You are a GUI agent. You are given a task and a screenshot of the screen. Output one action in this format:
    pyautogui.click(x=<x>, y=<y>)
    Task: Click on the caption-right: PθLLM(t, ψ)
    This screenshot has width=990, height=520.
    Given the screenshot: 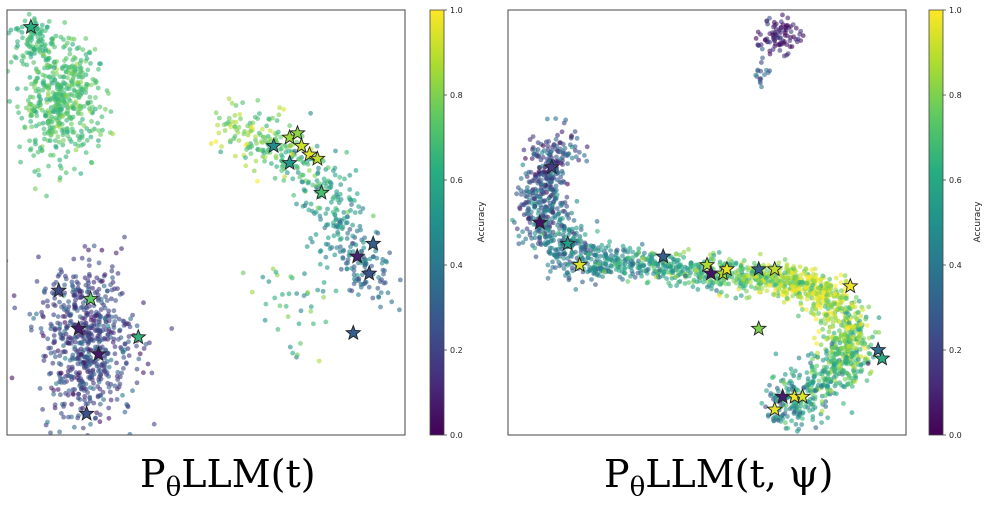 What is the action you would take?
    pyautogui.click(x=719, y=477)
    